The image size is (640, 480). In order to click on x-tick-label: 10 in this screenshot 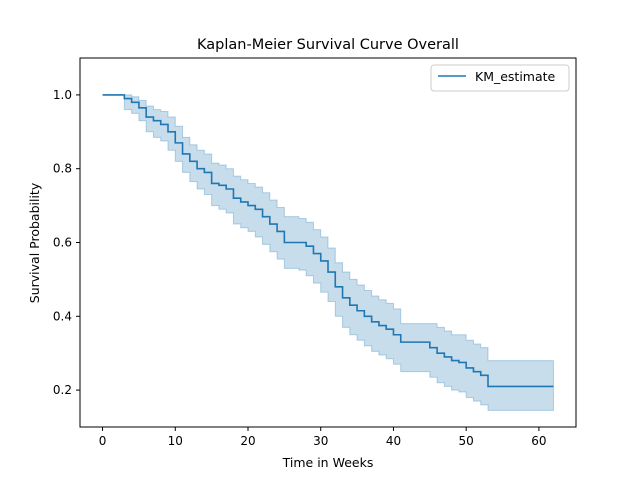, I will do `click(175, 441)`.